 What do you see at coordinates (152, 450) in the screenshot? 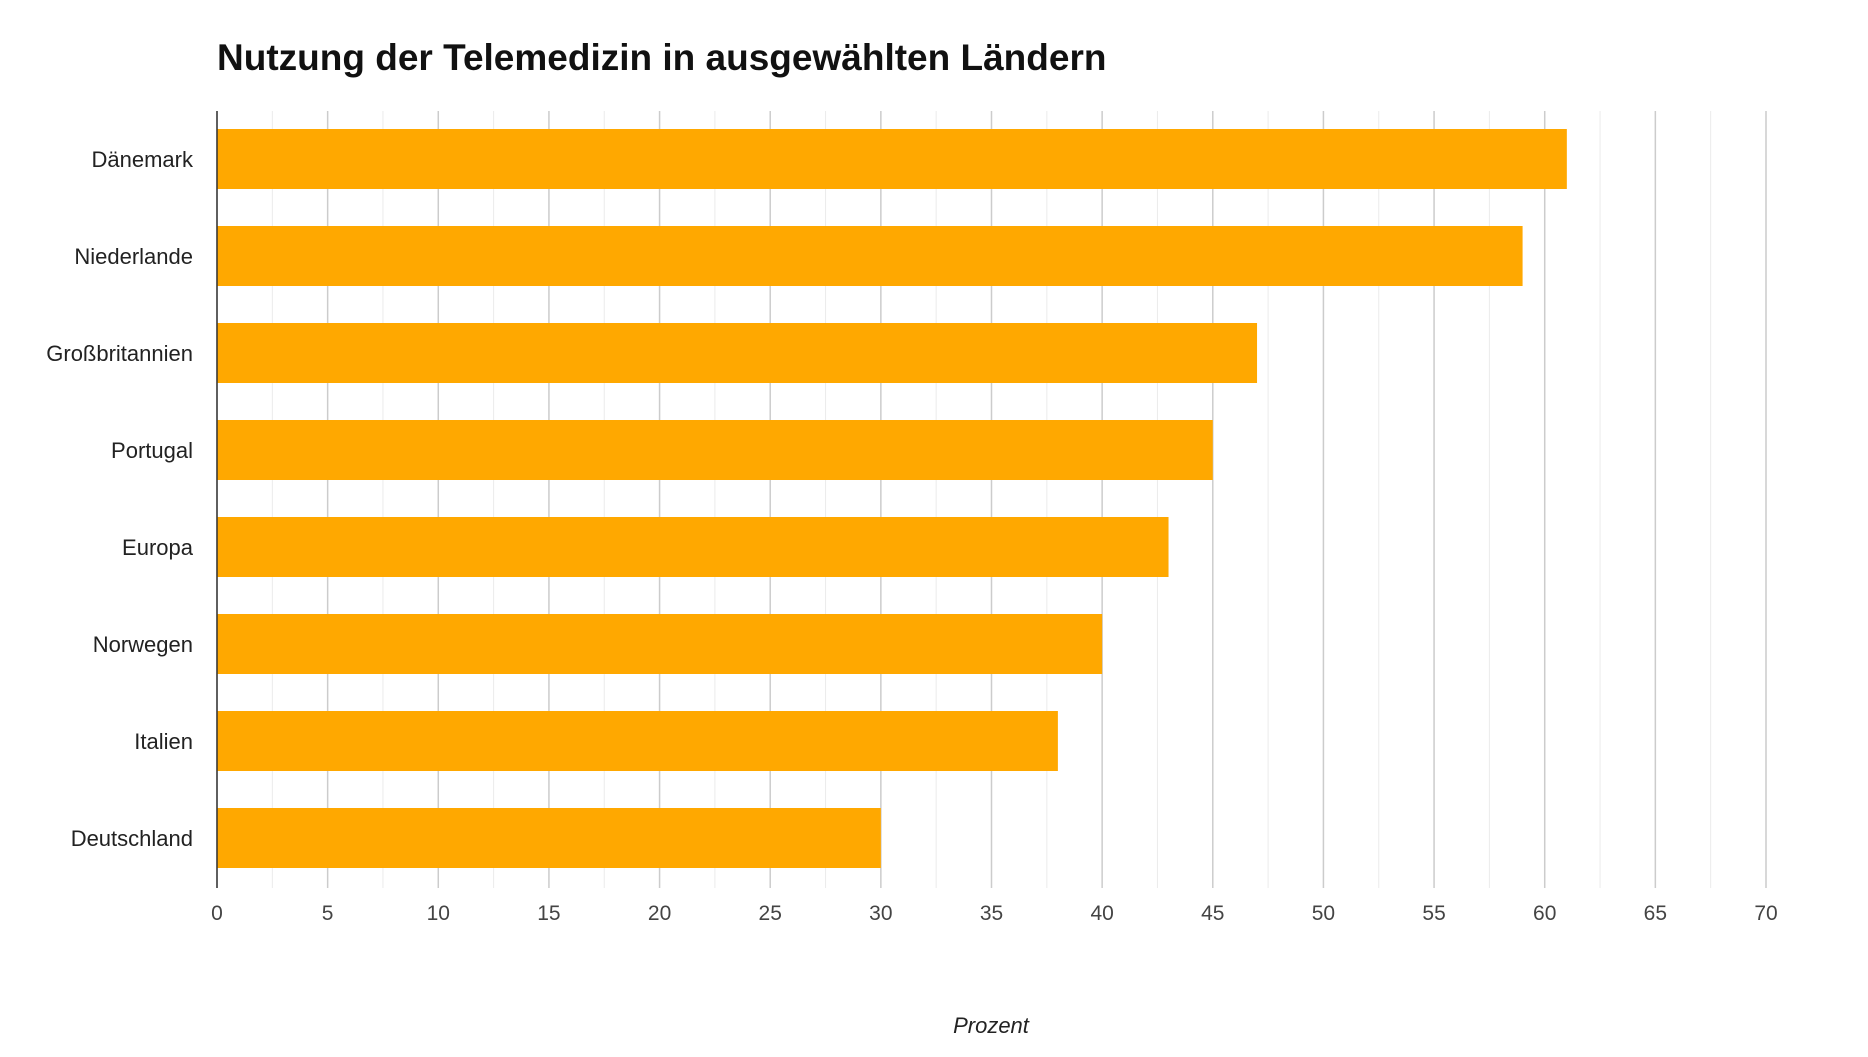
I see `category-label: Portugal` at bounding box center [152, 450].